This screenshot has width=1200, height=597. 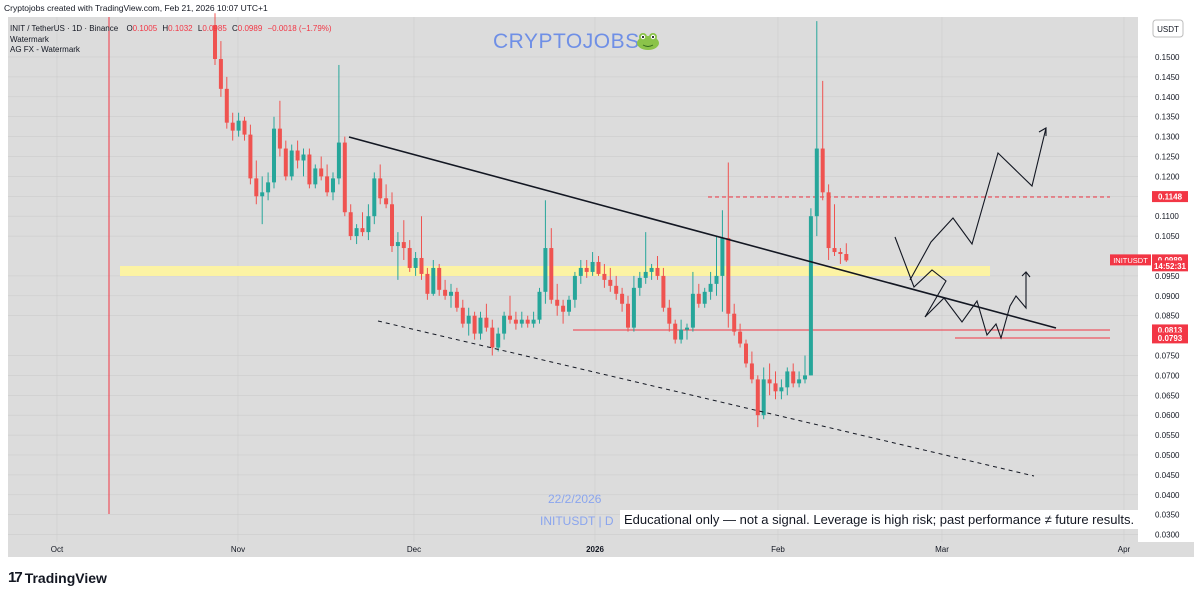 I want to click on price-tick-label: 0.0300, so click(x=1167, y=535).